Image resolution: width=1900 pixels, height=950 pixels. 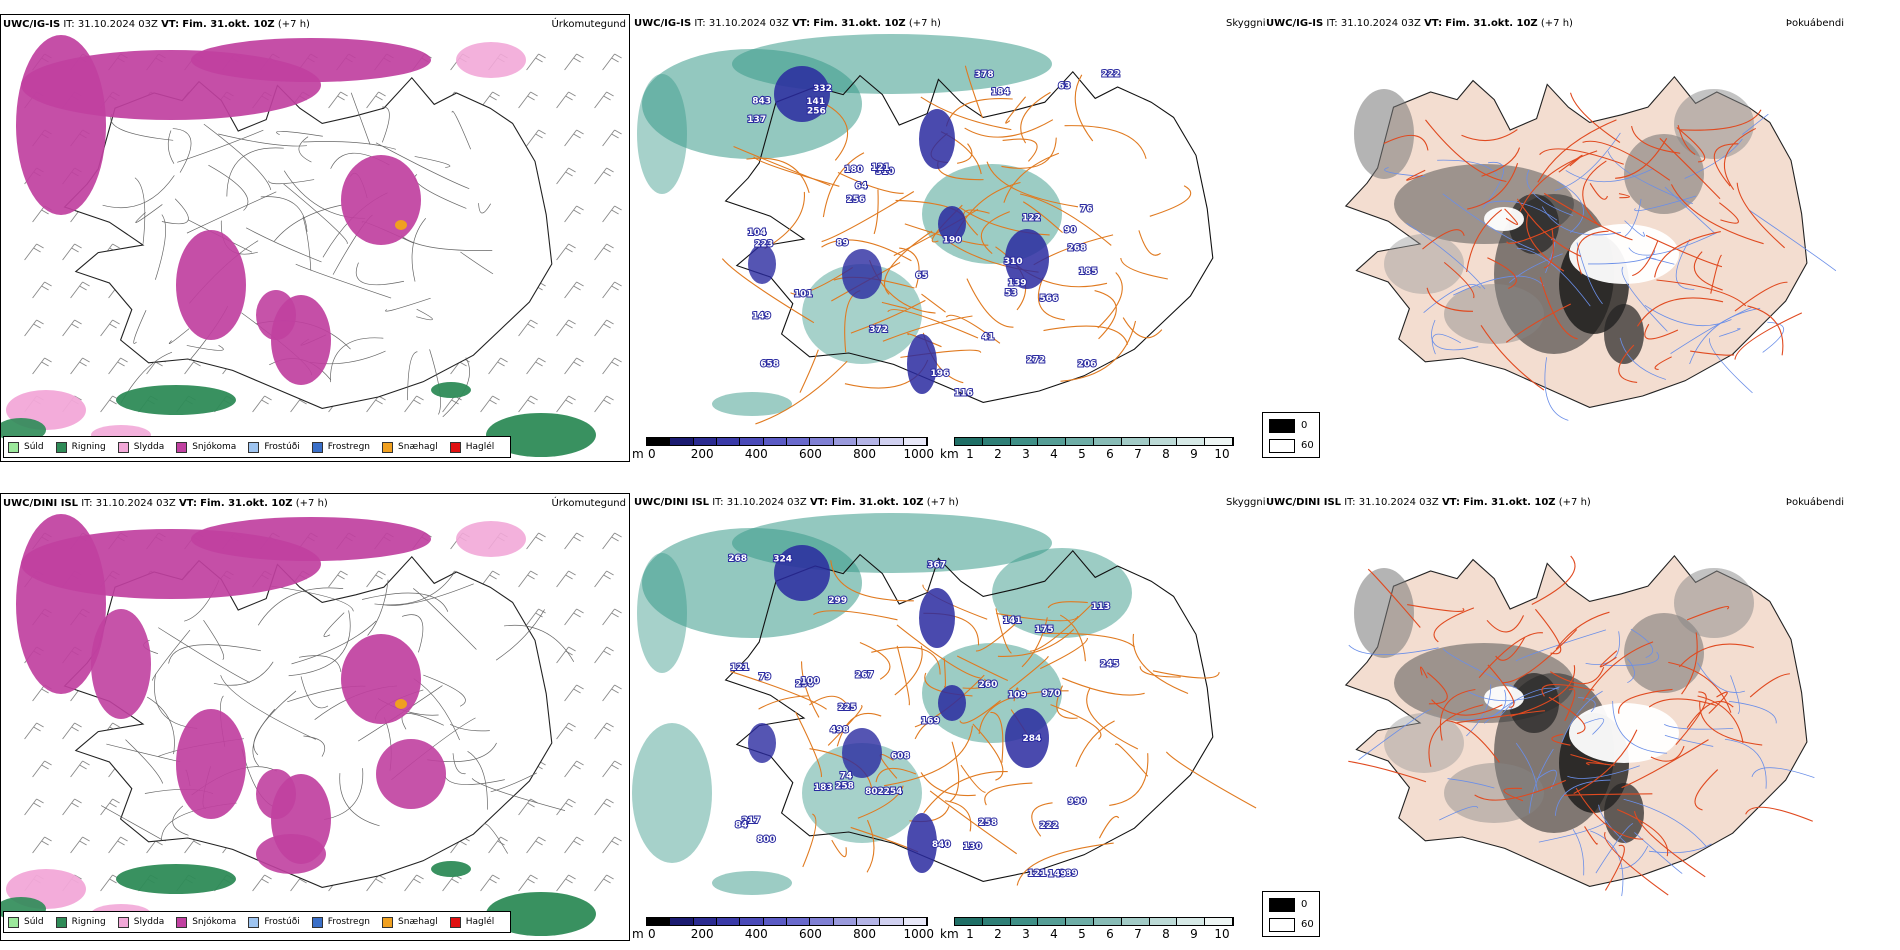 I want to click on fog-shading, so click(x=1424, y=743).